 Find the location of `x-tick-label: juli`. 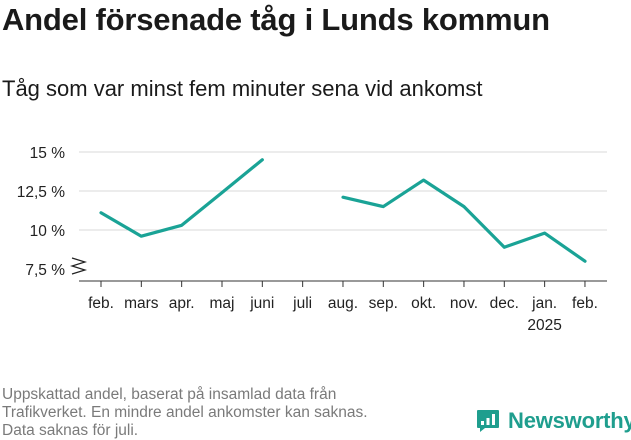

x-tick-label: juli is located at coordinates (302, 303).